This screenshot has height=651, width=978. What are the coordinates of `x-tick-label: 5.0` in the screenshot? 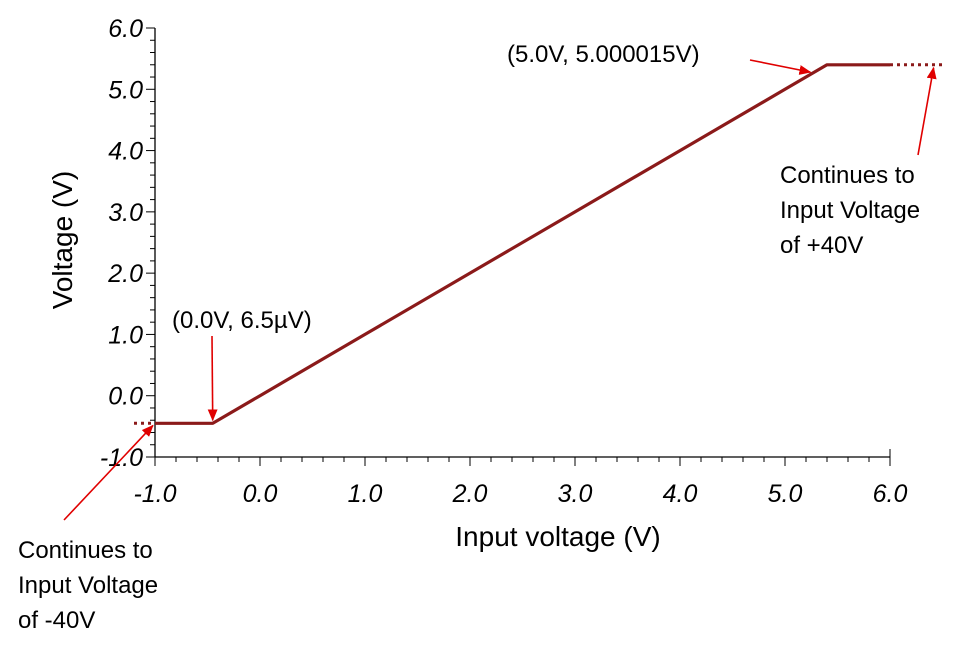 It's located at (785, 494).